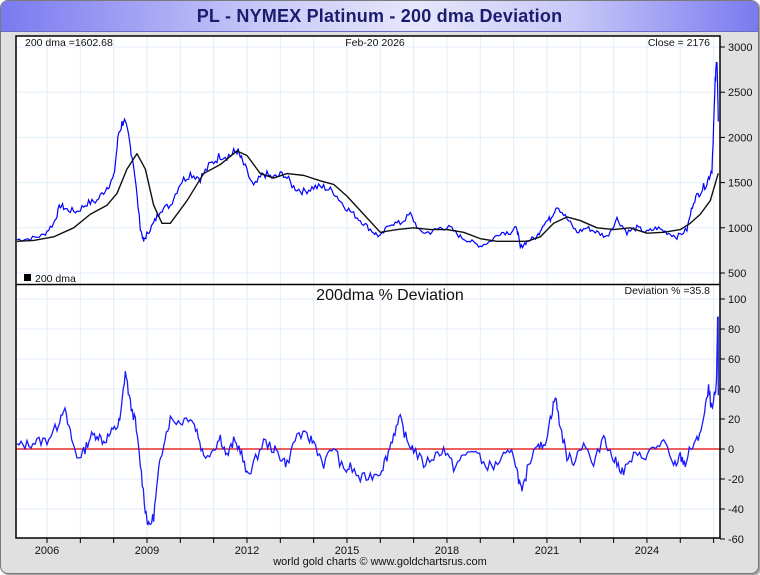  Describe the element at coordinates (647, 551) in the screenshot. I see `x-tick-label: 2024` at that location.